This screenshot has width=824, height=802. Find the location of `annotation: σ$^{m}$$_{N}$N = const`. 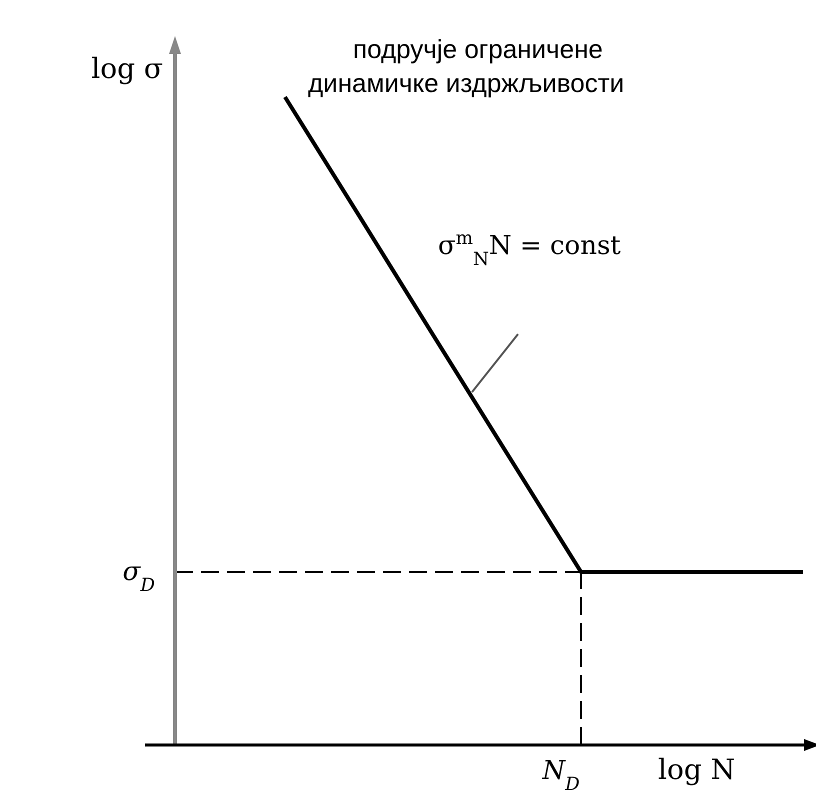

annotation: σ$^{m}$$_{N}$N = const is located at coordinates (530, 249).